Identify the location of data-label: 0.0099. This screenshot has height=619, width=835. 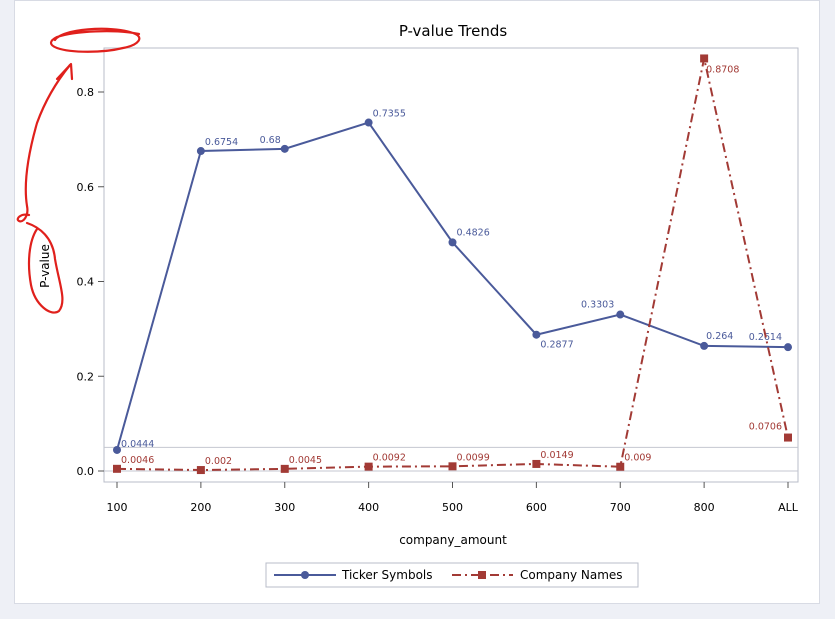
(473, 457).